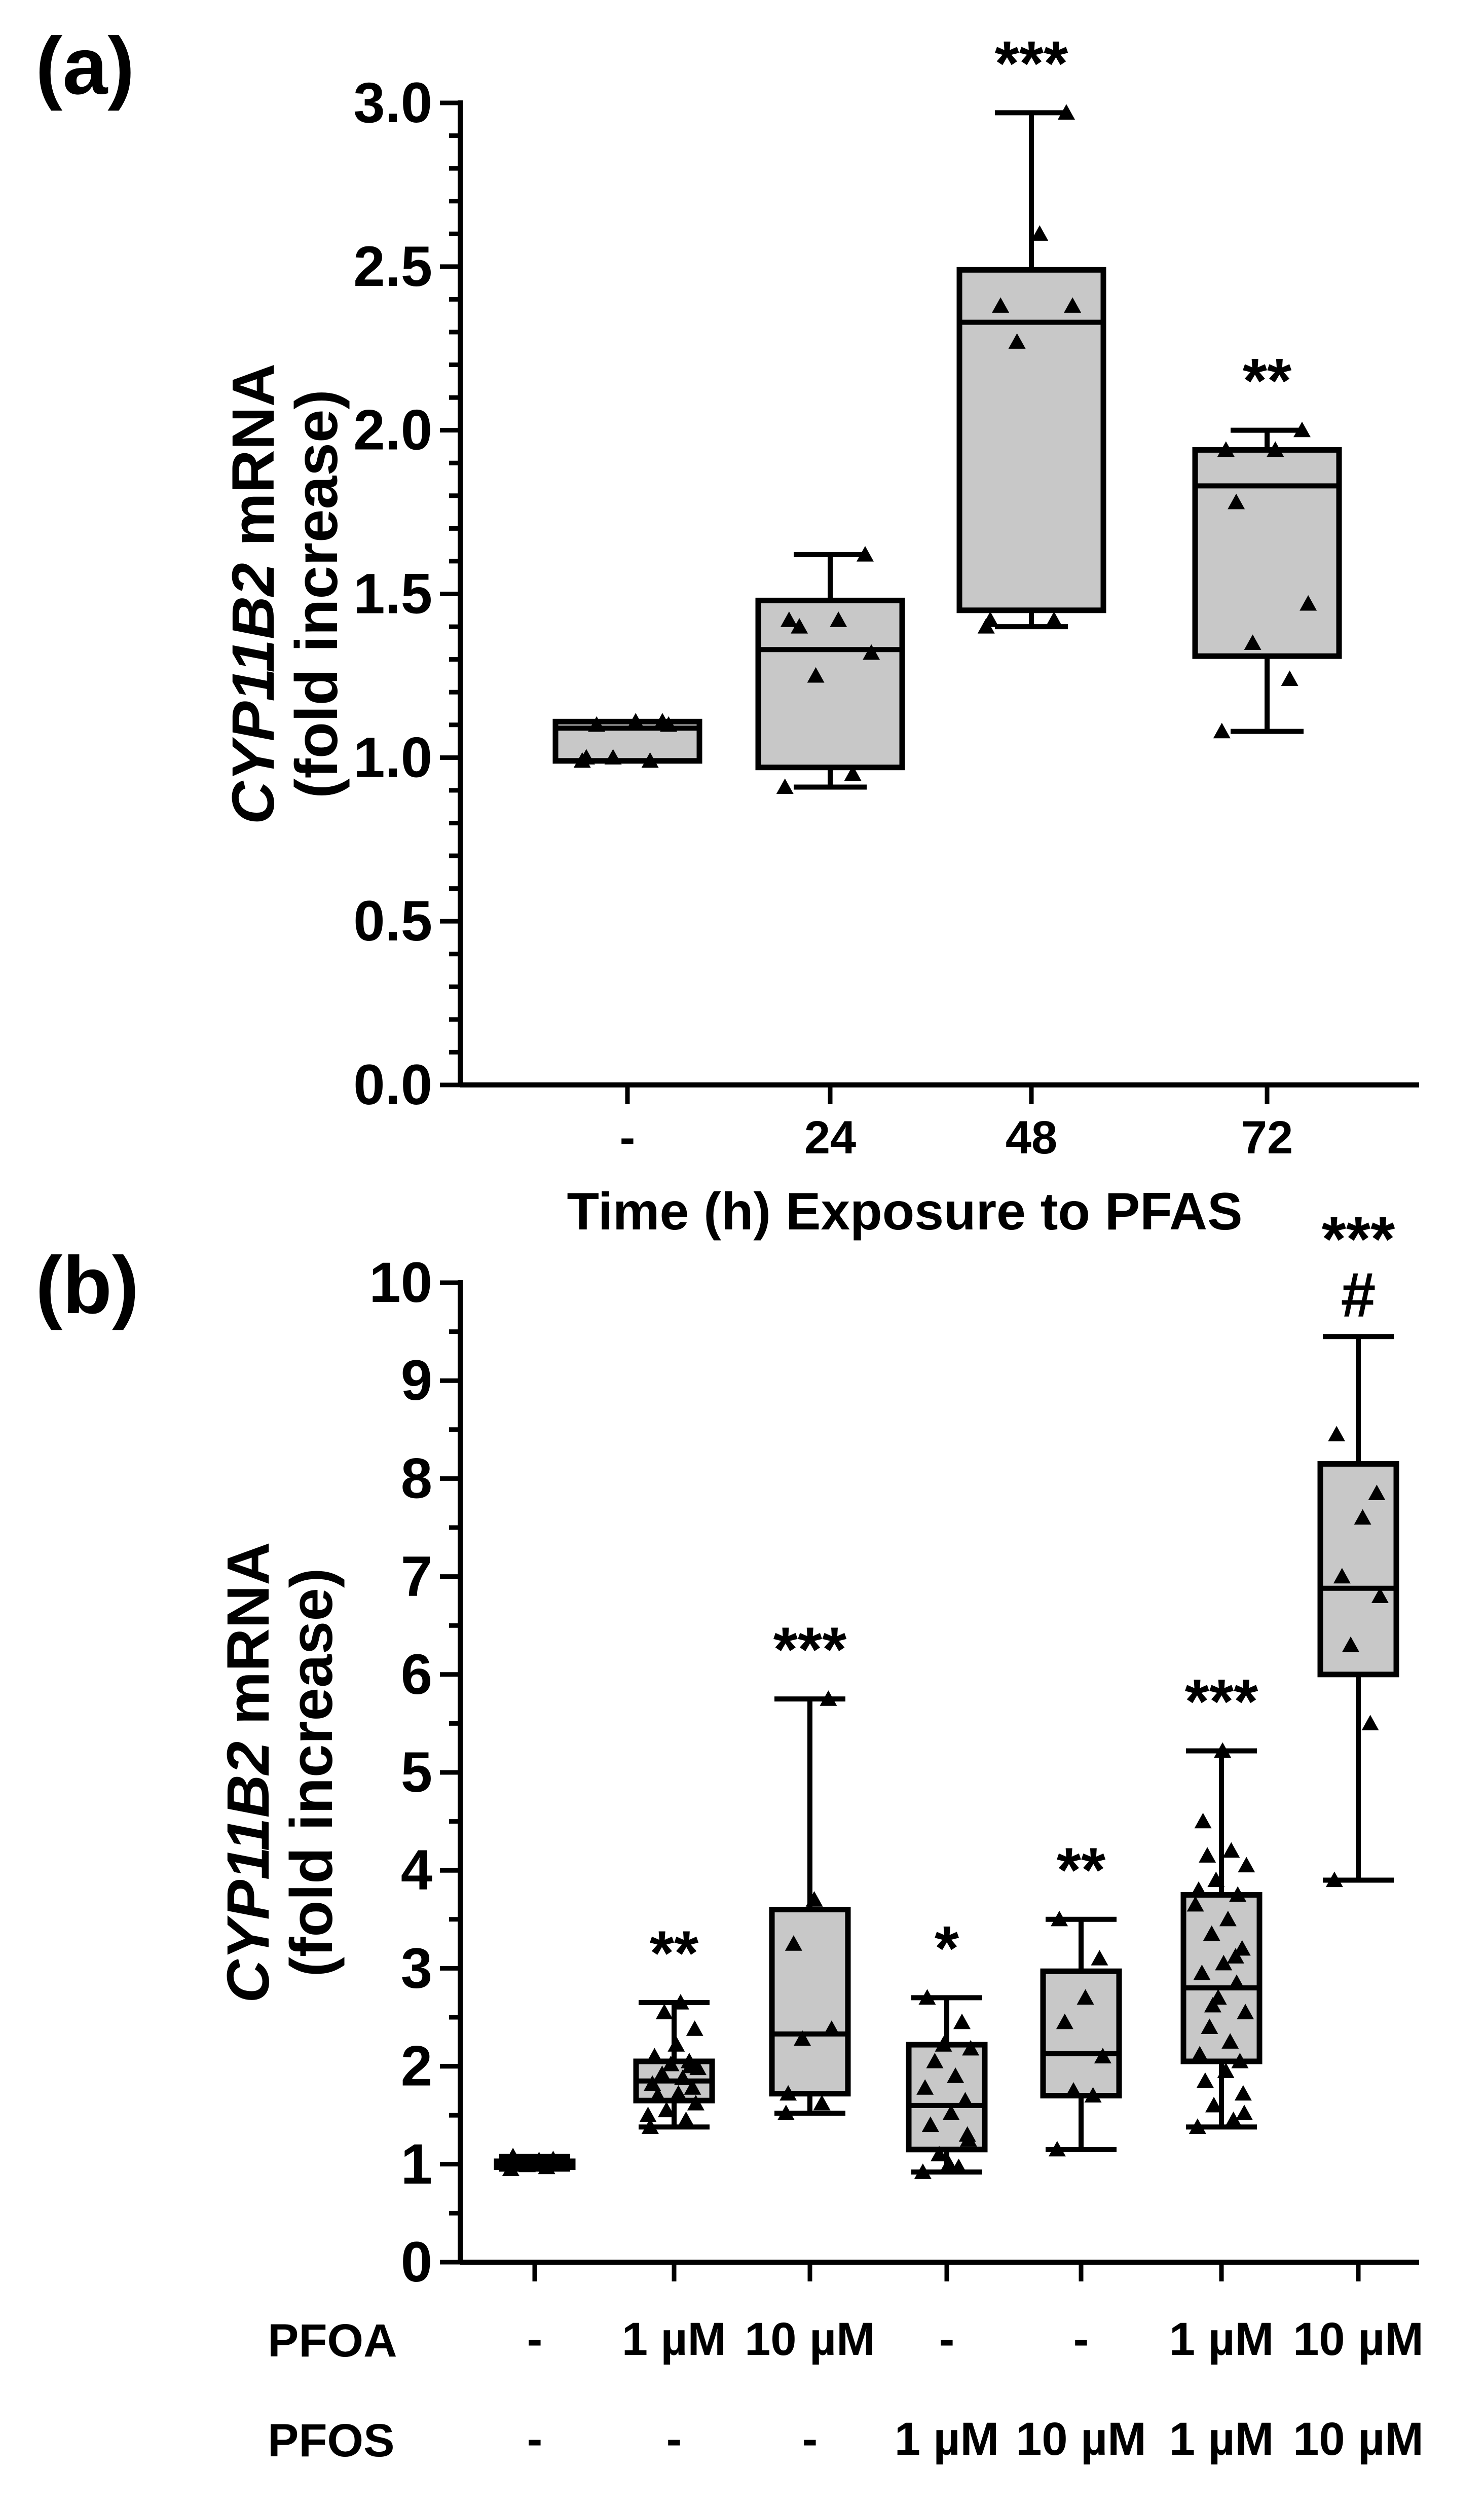 The width and height of the screenshot is (1484, 2504). I want to click on box-group: ***, so click(1031, 331).